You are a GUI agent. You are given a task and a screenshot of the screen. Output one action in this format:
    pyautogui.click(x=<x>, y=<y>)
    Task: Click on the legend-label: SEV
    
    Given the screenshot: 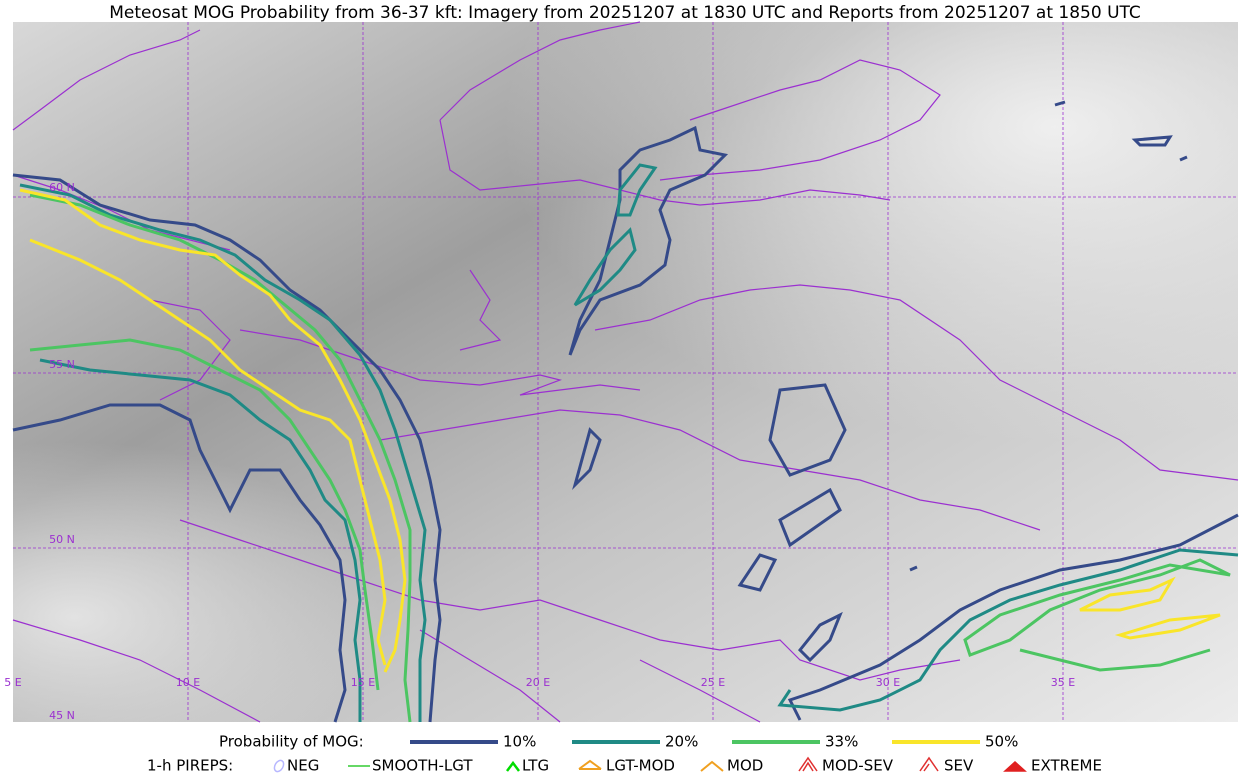 What is the action you would take?
    pyautogui.click(x=959, y=766)
    